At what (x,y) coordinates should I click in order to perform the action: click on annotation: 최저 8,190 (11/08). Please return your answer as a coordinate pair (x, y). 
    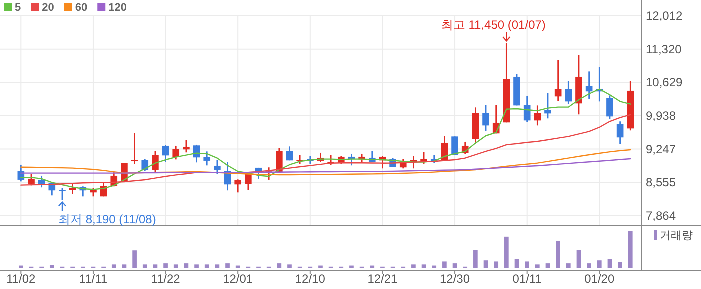
    Looking at the image, I should click on (107, 219).